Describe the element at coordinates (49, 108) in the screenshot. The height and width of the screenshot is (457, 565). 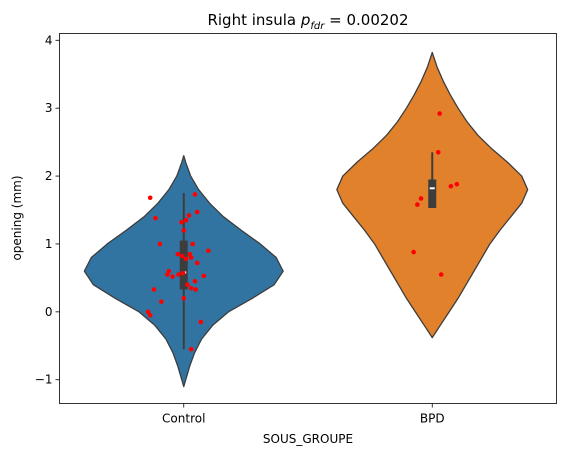
I see `y-tick-label: 3` at that location.